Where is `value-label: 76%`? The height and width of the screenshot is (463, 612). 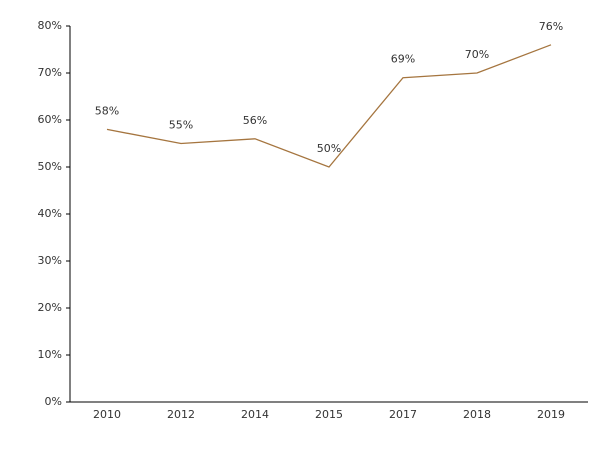
value-label: 76% is located at coordinates (551, 26).